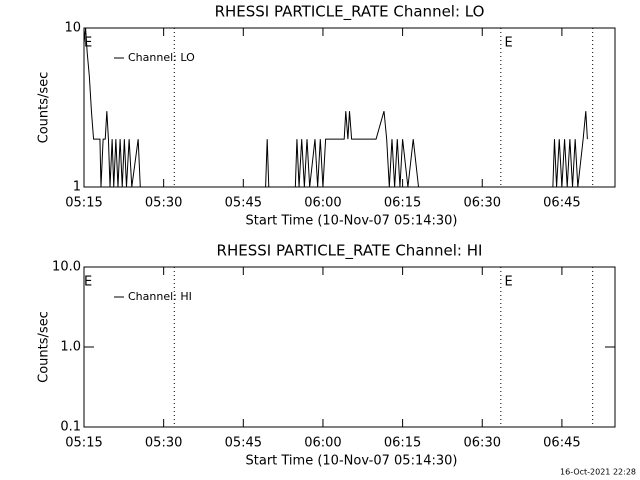  Describe the element at coordinates (160, 296) in the screenshot. I see `legend-label: Channel: HI` at that location.